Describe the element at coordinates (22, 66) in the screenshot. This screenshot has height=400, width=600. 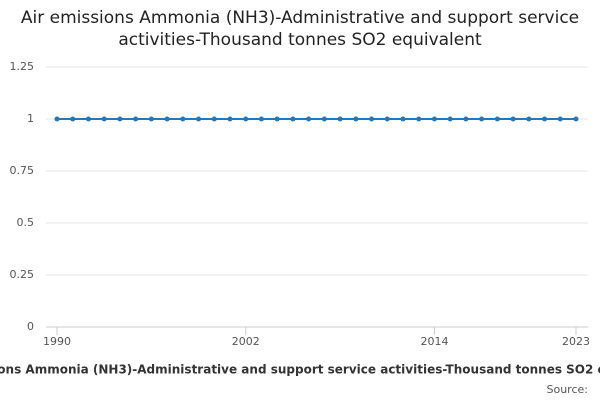
I see `y-tick-label: 1.25` at that location.